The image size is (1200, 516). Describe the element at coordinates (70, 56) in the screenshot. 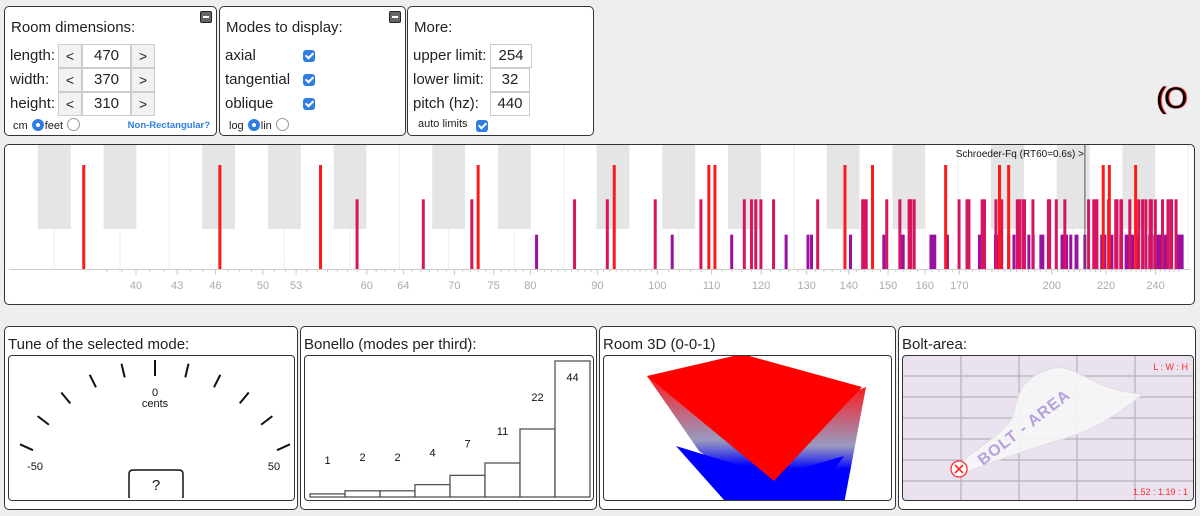

I see `length-decrement-button: <` at that location.